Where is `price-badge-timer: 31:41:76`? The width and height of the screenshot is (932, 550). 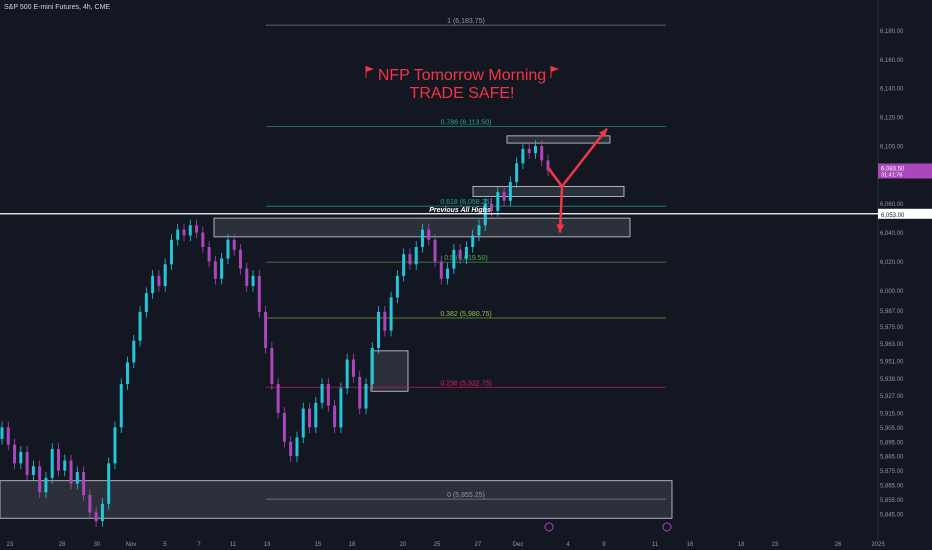
price-badge-timer: 31:41:76 is located at coordinates (891, 175).